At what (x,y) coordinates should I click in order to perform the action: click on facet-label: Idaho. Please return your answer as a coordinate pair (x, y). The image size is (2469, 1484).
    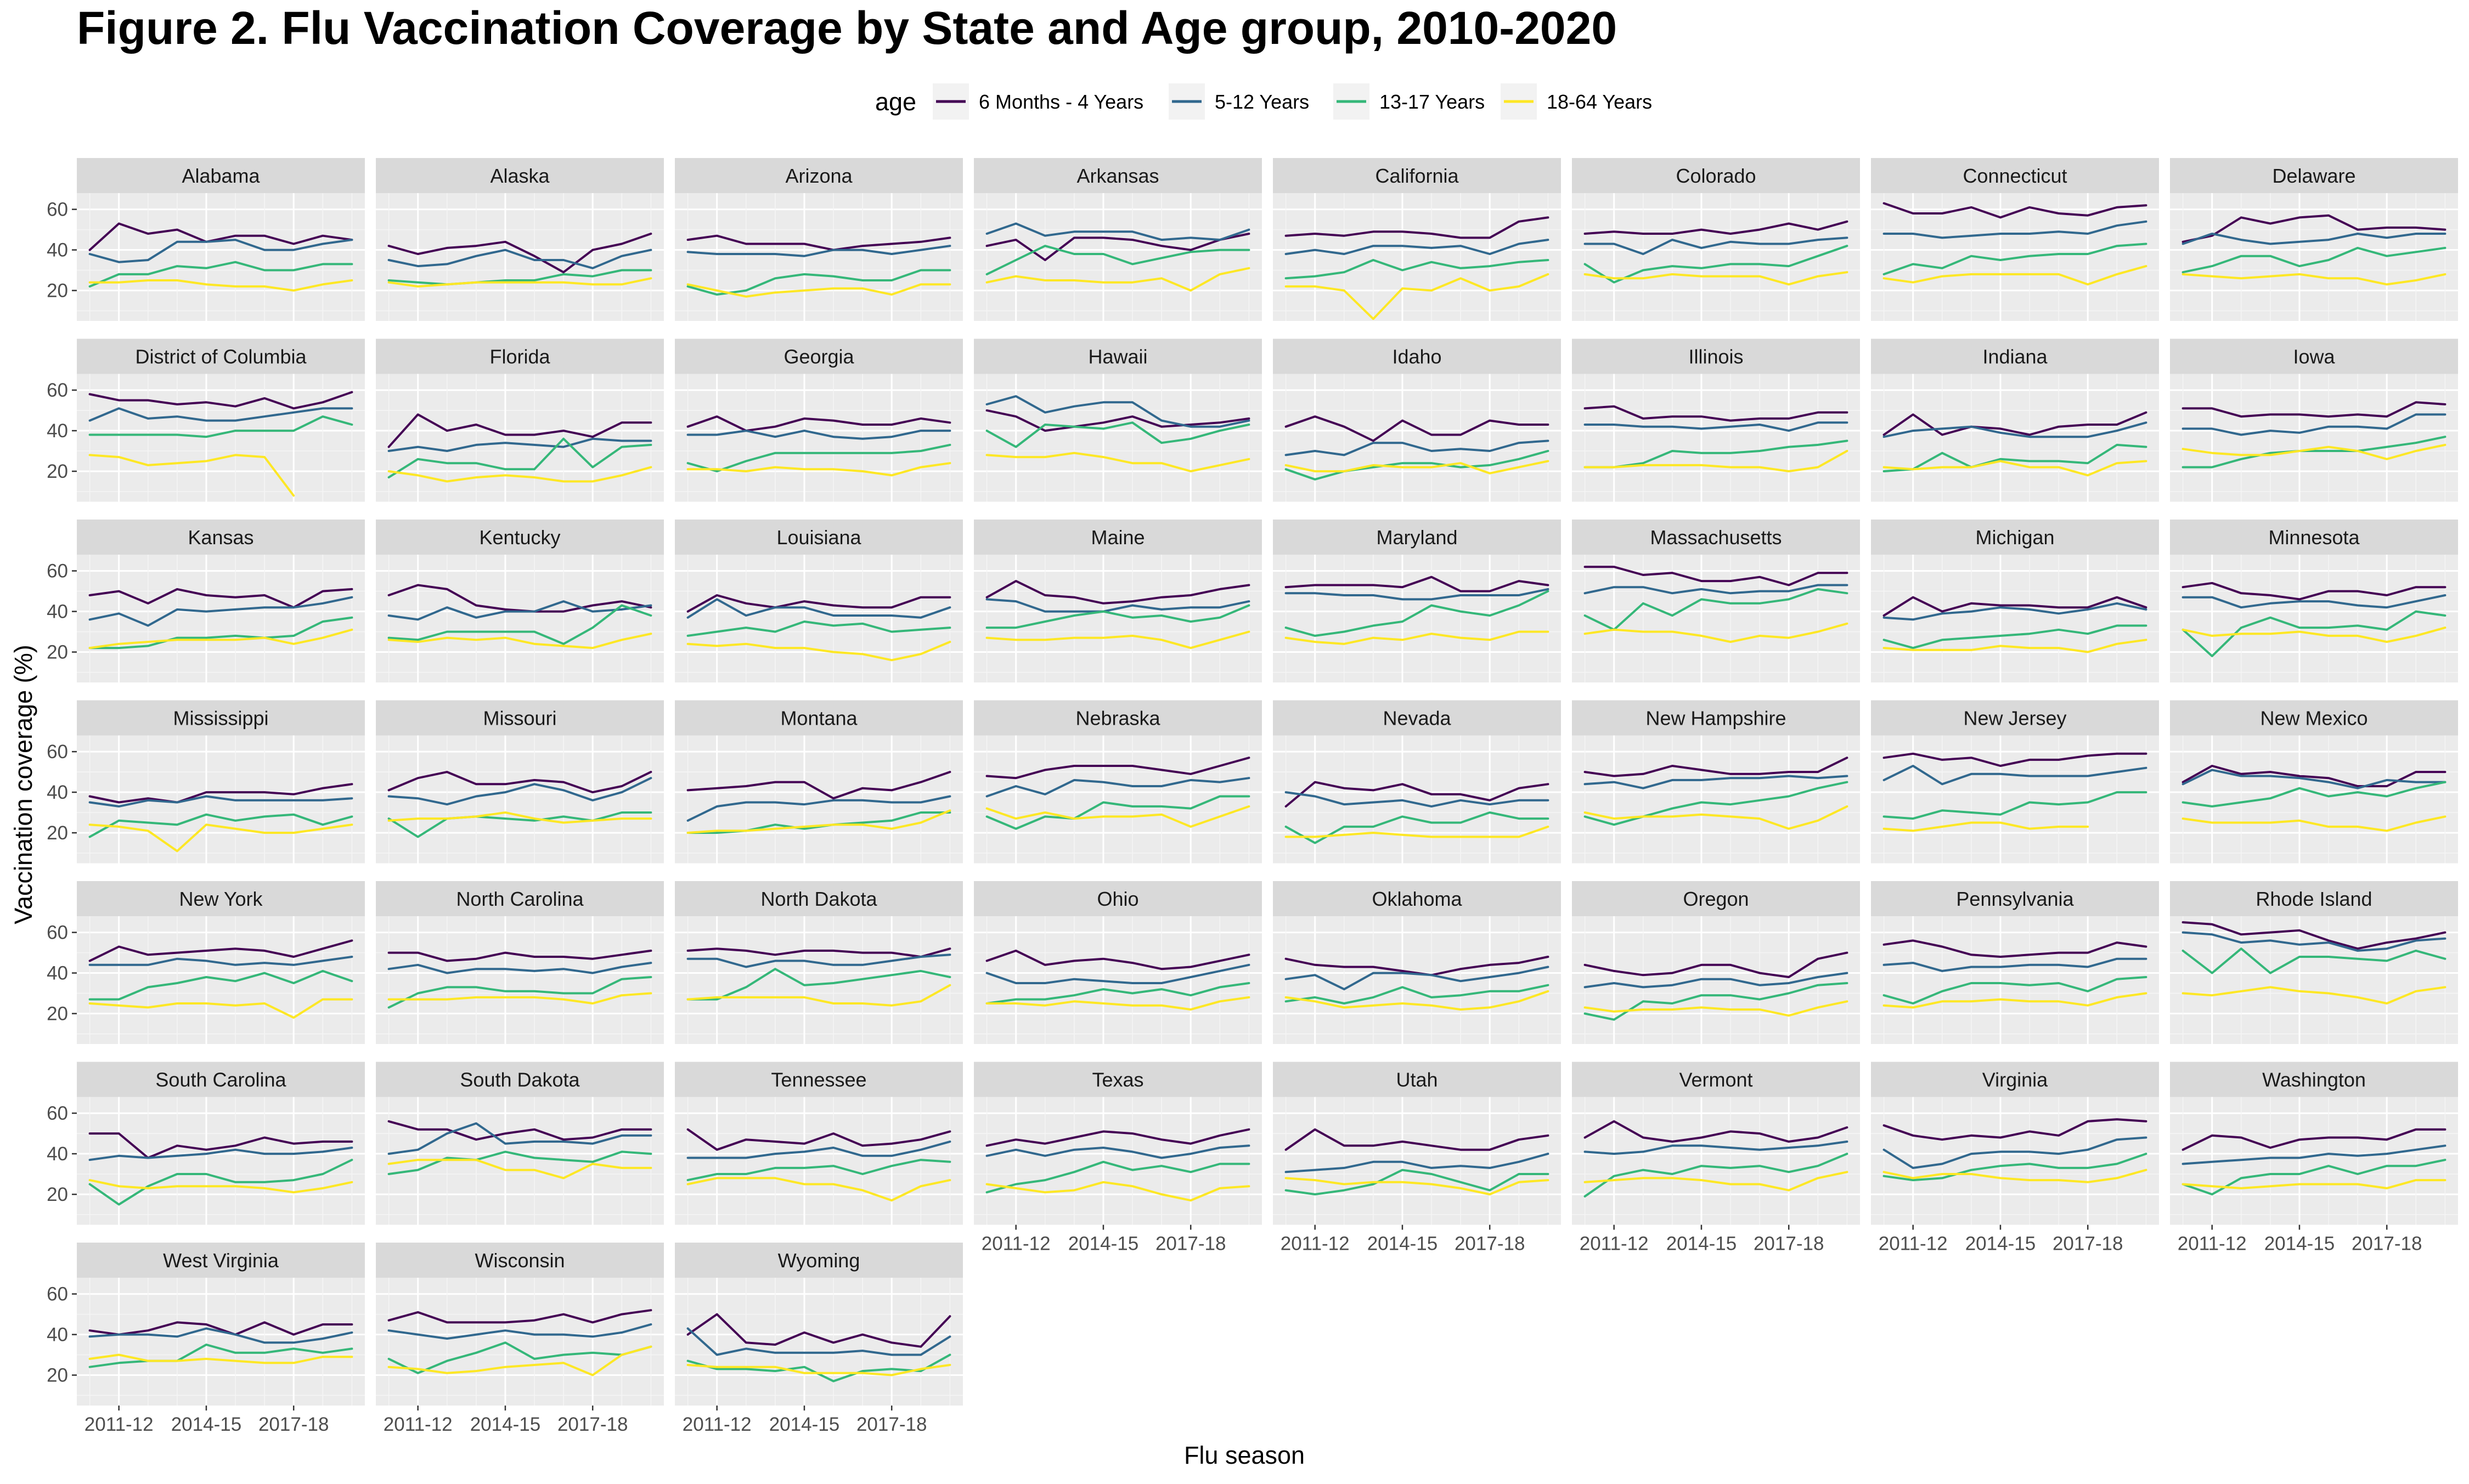
    Looking at the image, I should click on (1416, 357).